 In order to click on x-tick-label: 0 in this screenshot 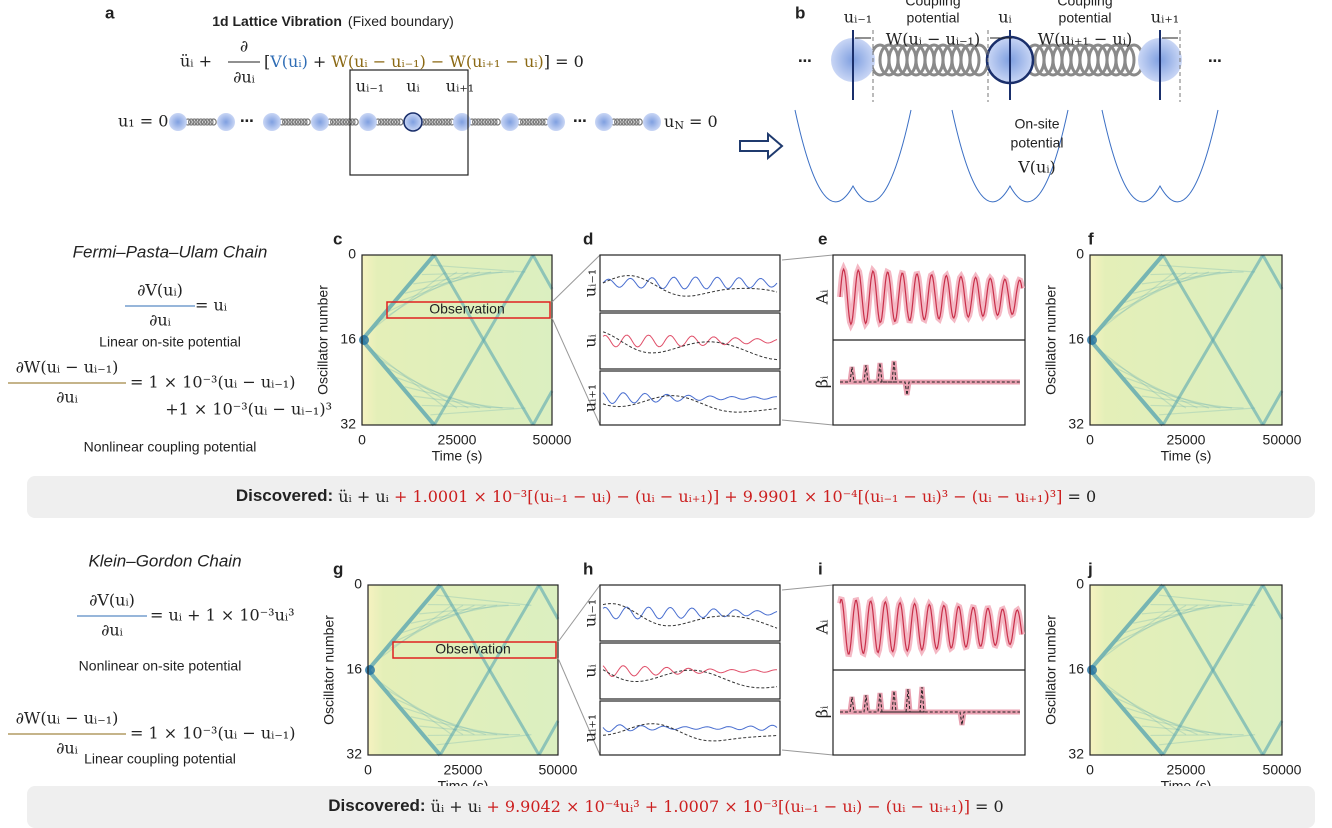, I will do `click(1090, 440)`.